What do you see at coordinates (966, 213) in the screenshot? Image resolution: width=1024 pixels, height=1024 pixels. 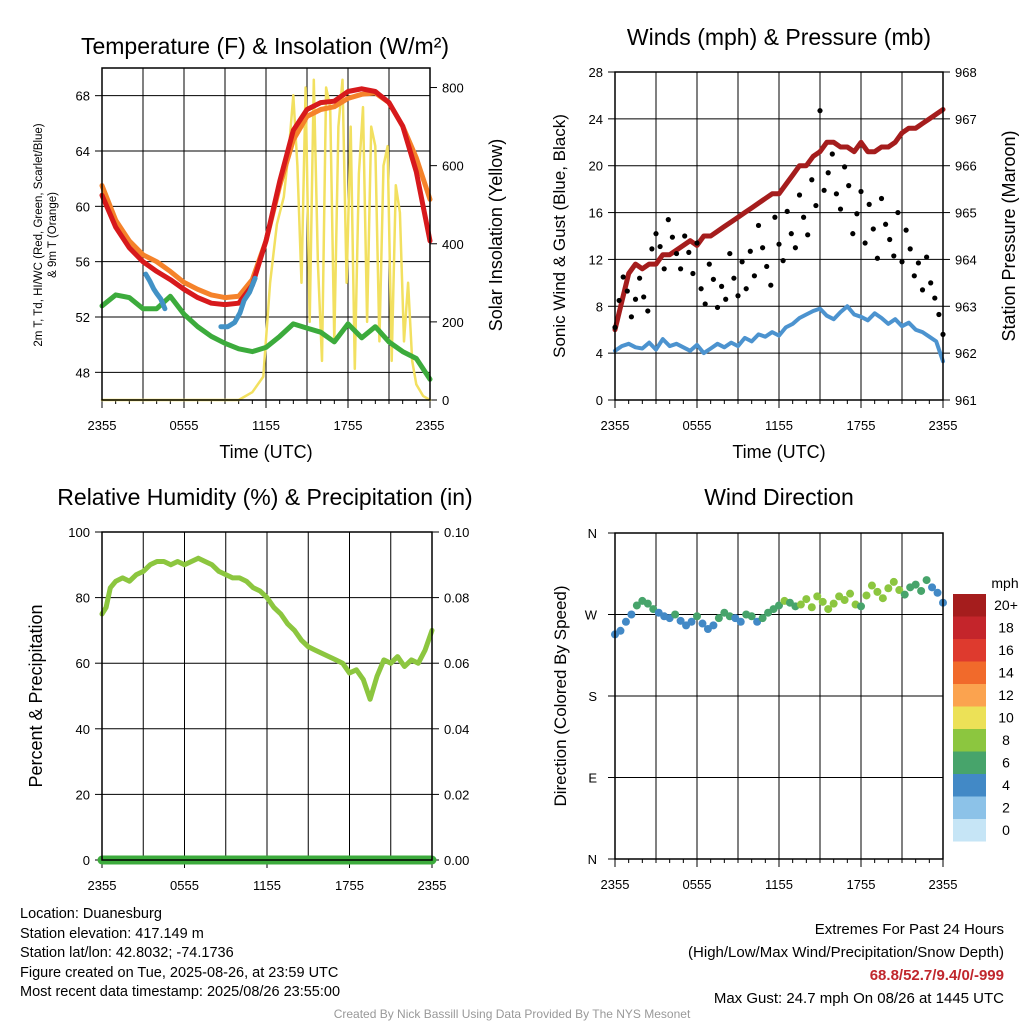 I see `wind-ytick-label: 965` at bounding box center [966, 213].